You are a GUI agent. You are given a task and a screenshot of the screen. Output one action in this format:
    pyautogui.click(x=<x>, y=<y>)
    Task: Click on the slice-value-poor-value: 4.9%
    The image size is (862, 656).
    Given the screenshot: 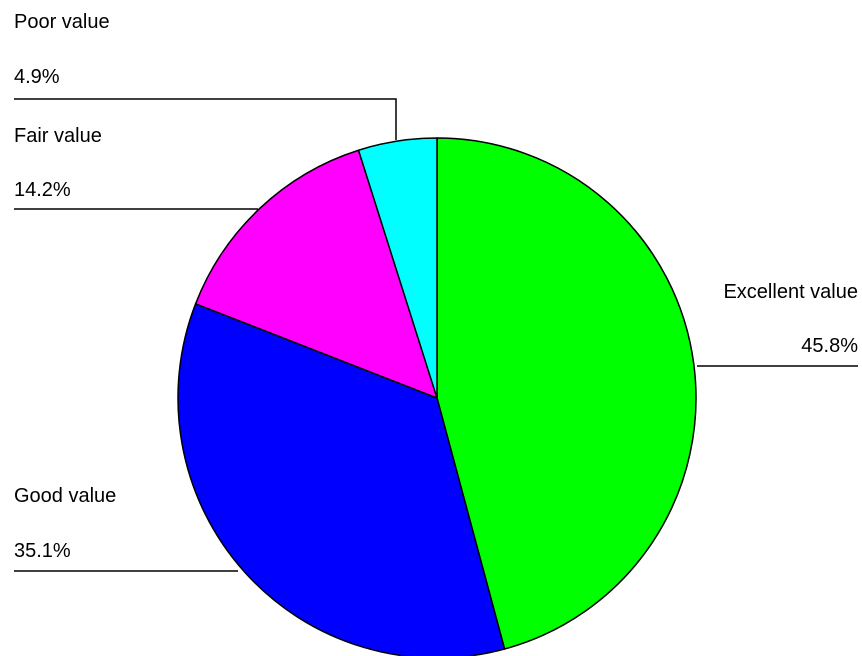 What is the action you would take?
    pyautogui.click(x=37, y=77)
    